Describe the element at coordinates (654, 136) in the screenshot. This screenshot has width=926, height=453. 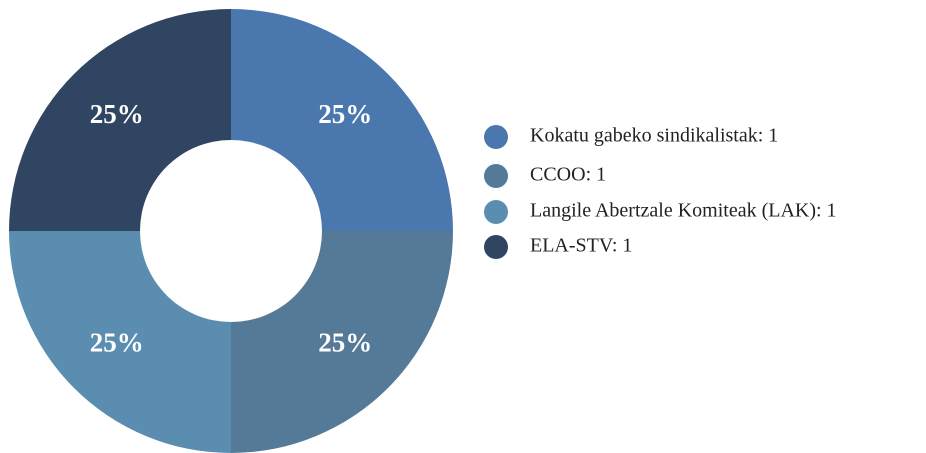
I see `legend-label: Kokatu gabeko sindikalistak: 1` at that location.